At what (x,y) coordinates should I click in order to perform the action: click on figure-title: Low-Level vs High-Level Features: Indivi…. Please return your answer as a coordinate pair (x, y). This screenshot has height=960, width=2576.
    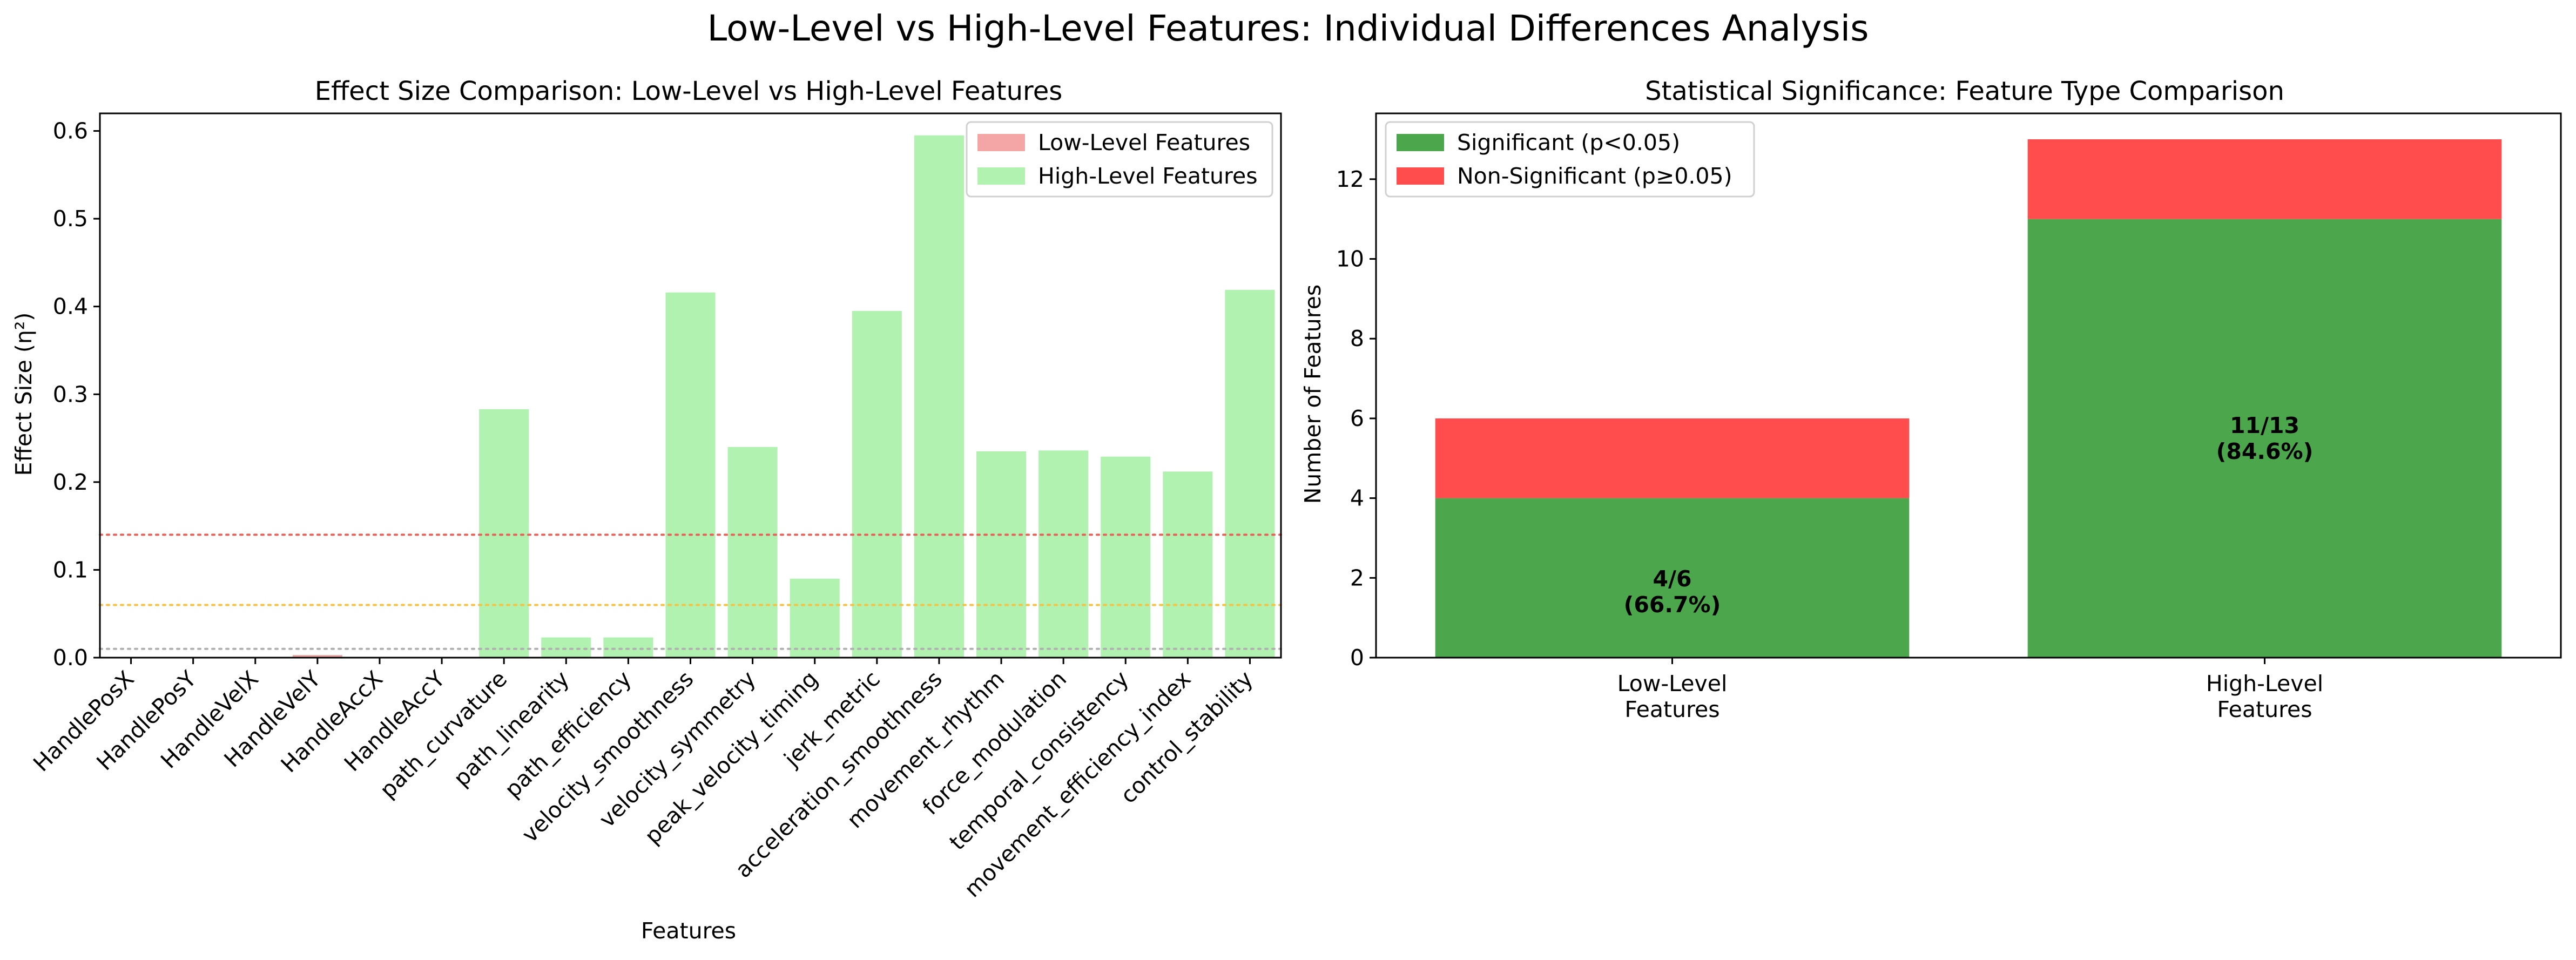
    Looking at the image, I should click on (1288, 28).